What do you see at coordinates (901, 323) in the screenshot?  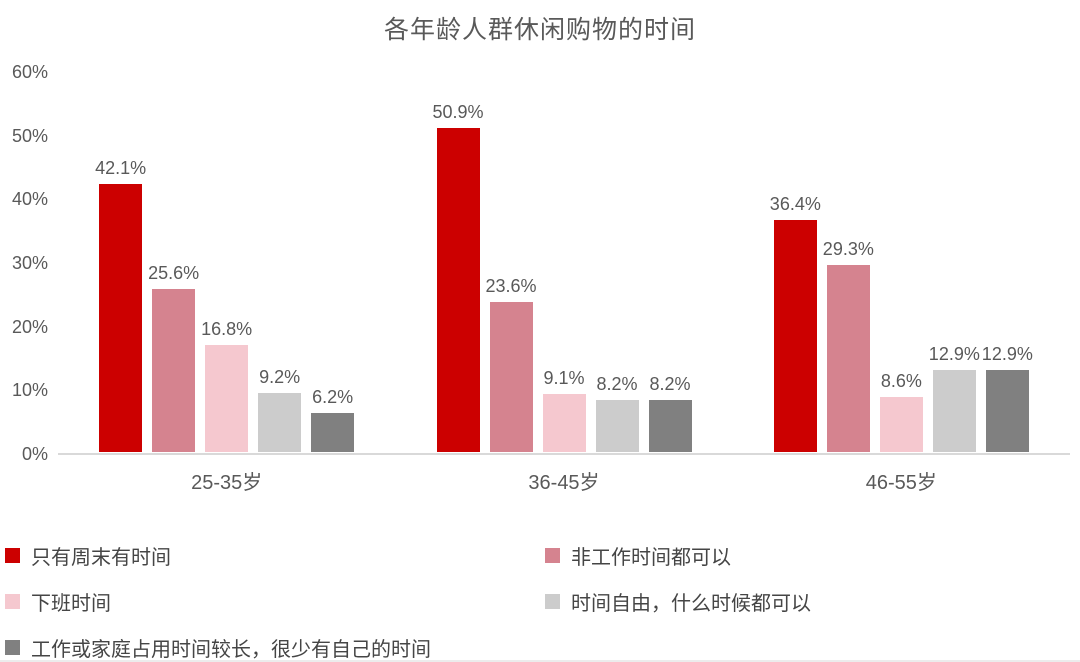 I see `bar-group-46-55岁: 36.4% 29.3% 8.6% 12.9% 12.9%` at bounding box center [901, 323].